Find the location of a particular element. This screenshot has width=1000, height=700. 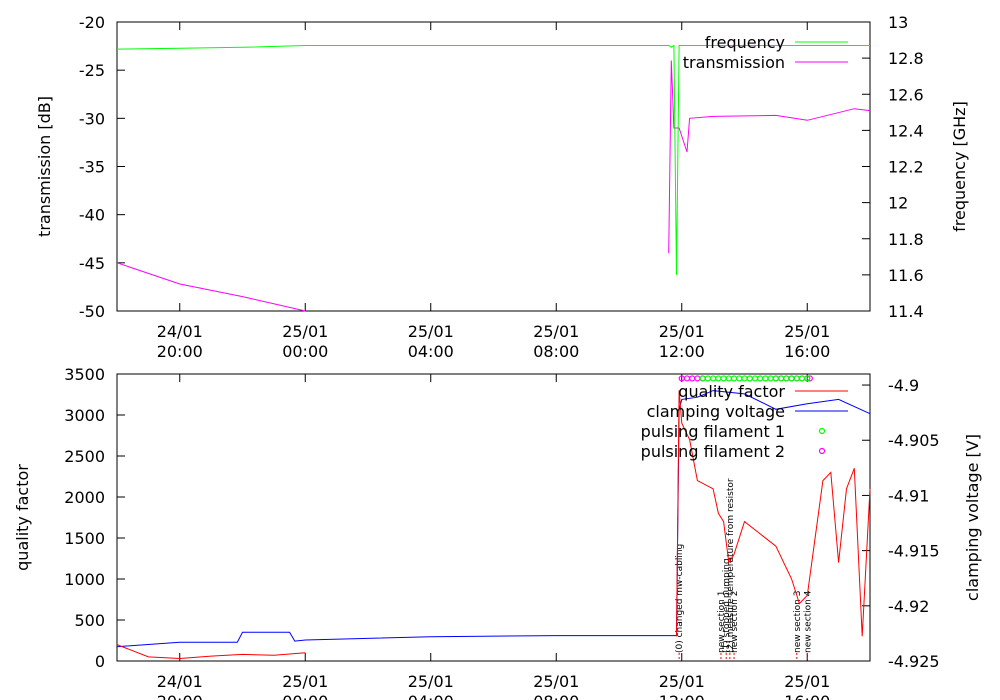

y2-axis-label: clamping voltage [V] is located at coordinates (972, 517).